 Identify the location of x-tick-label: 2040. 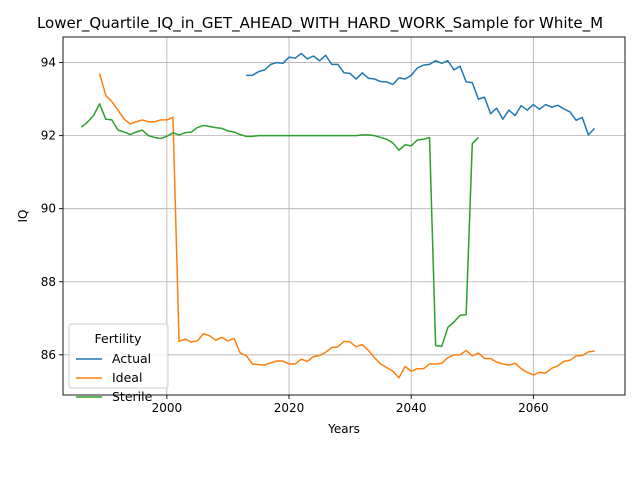
(411, 408).